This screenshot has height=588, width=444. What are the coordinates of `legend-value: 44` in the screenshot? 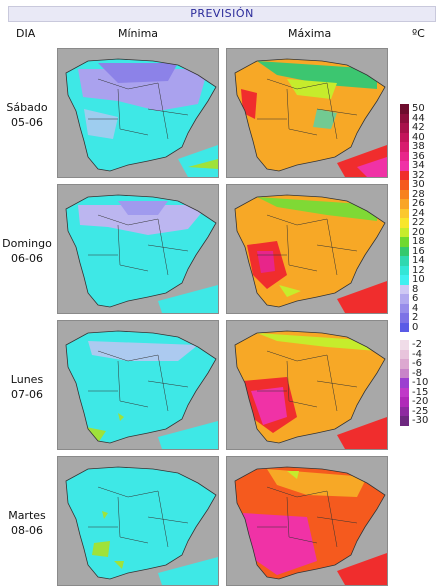 It's located at (418, 118).